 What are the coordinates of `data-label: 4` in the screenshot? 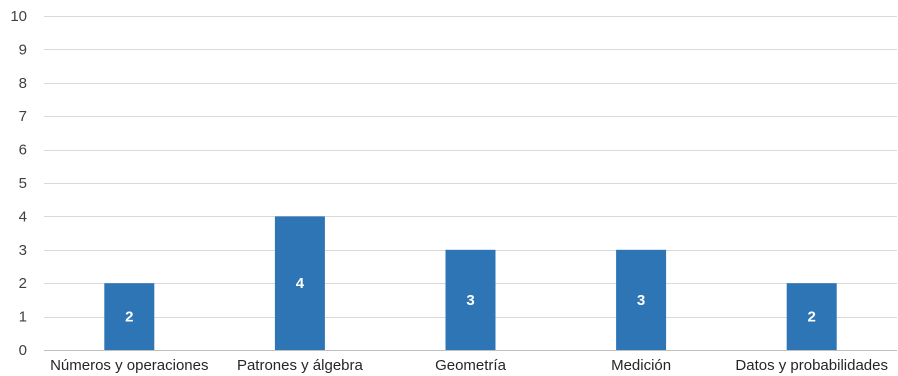 It's located at (300, 283).